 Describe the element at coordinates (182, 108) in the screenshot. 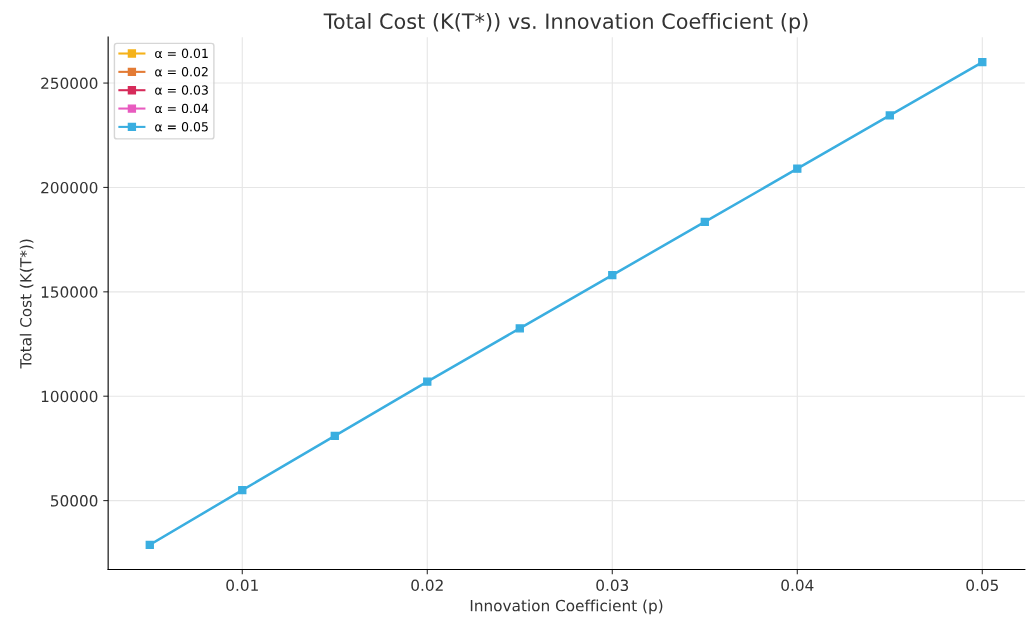

I see `legend-label: α = 0.04` at that location.